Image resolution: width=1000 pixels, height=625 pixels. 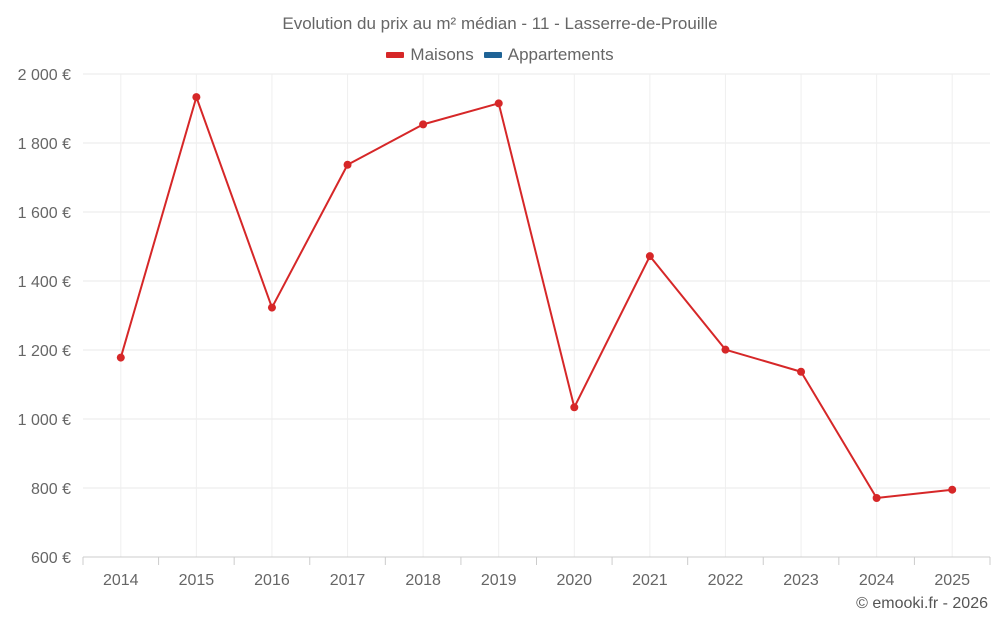 I want to click on credit-text: © emooki.fr - 2026, so click(x=922, y=603).